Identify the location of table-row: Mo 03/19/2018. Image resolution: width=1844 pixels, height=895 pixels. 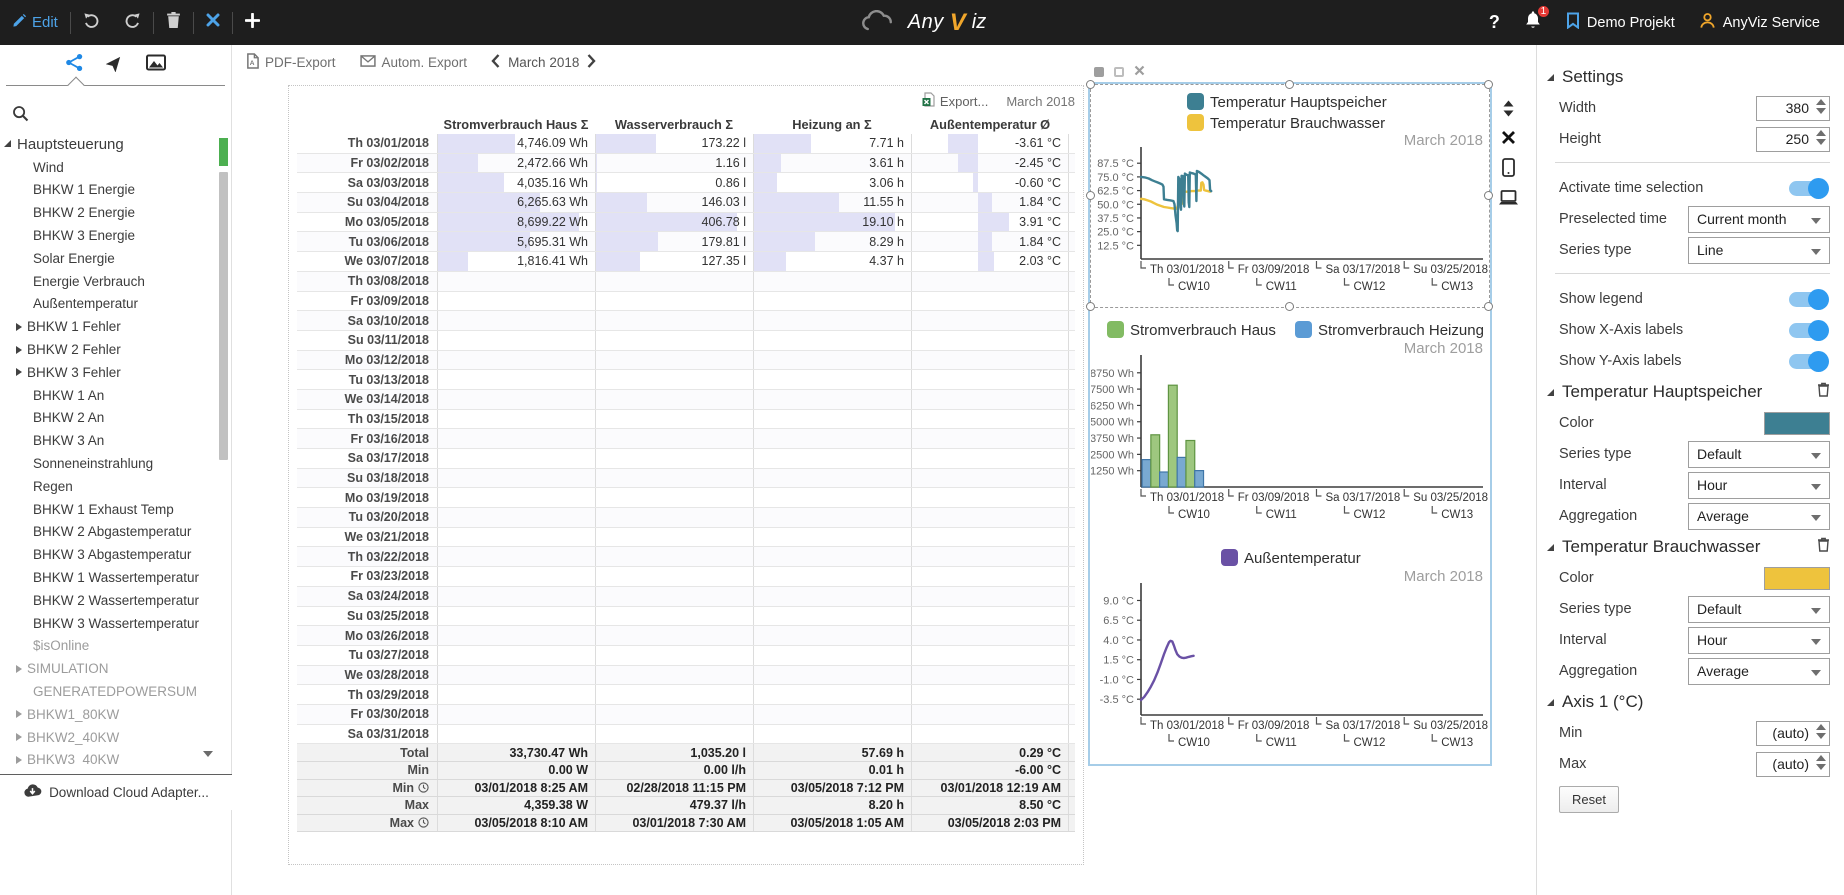
(686, 498).